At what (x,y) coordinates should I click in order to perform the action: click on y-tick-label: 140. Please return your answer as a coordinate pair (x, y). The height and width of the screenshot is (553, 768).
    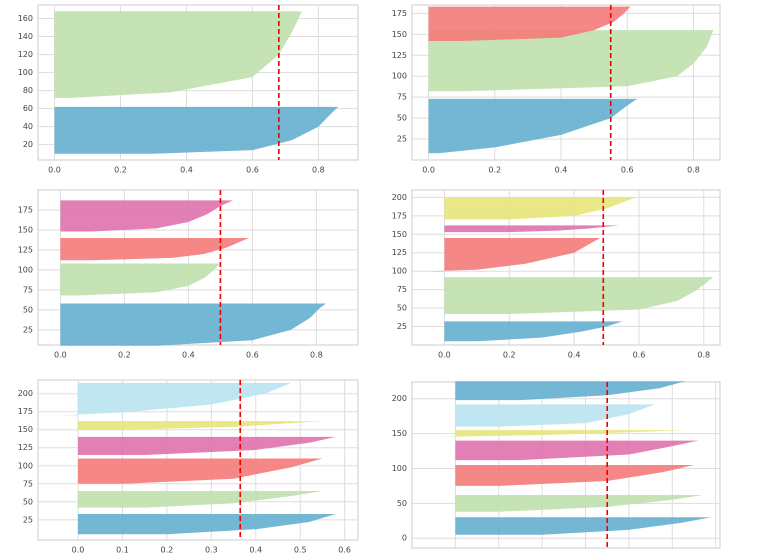
    Looking at the image, I should click on (25, 36).